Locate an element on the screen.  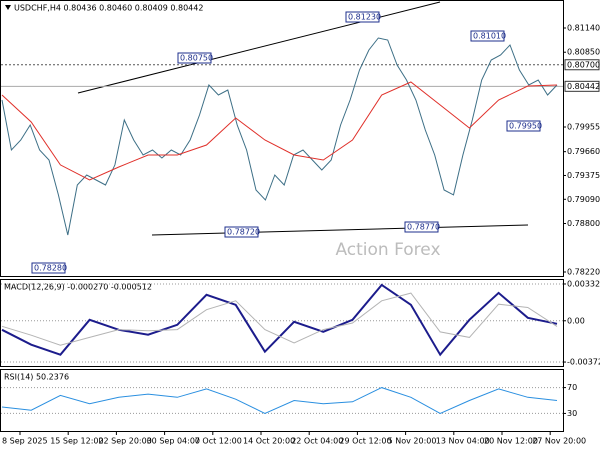
level-label: 0.80442 is located at coordinates (583, 86).